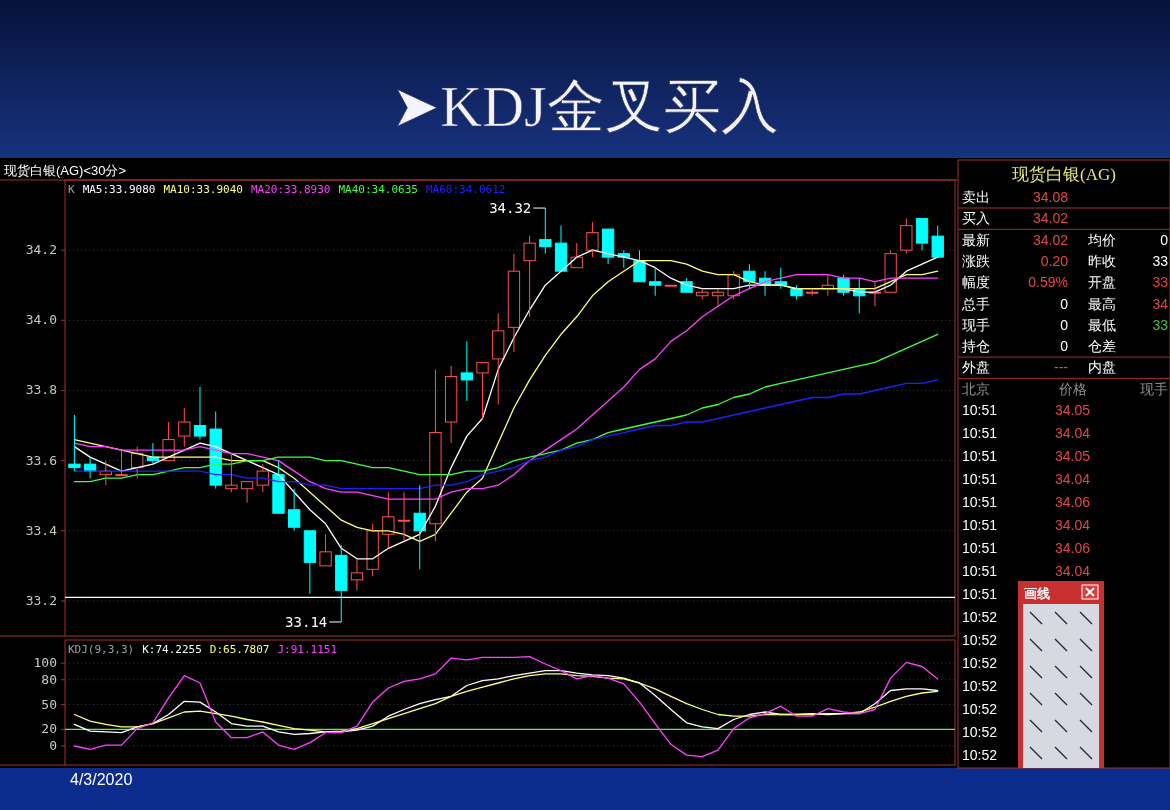 This screenshot has width=1170, height=810. Describe the element at coordinates (1061, 674) in the screenshot. I see `toolbar: 画线` at that location.